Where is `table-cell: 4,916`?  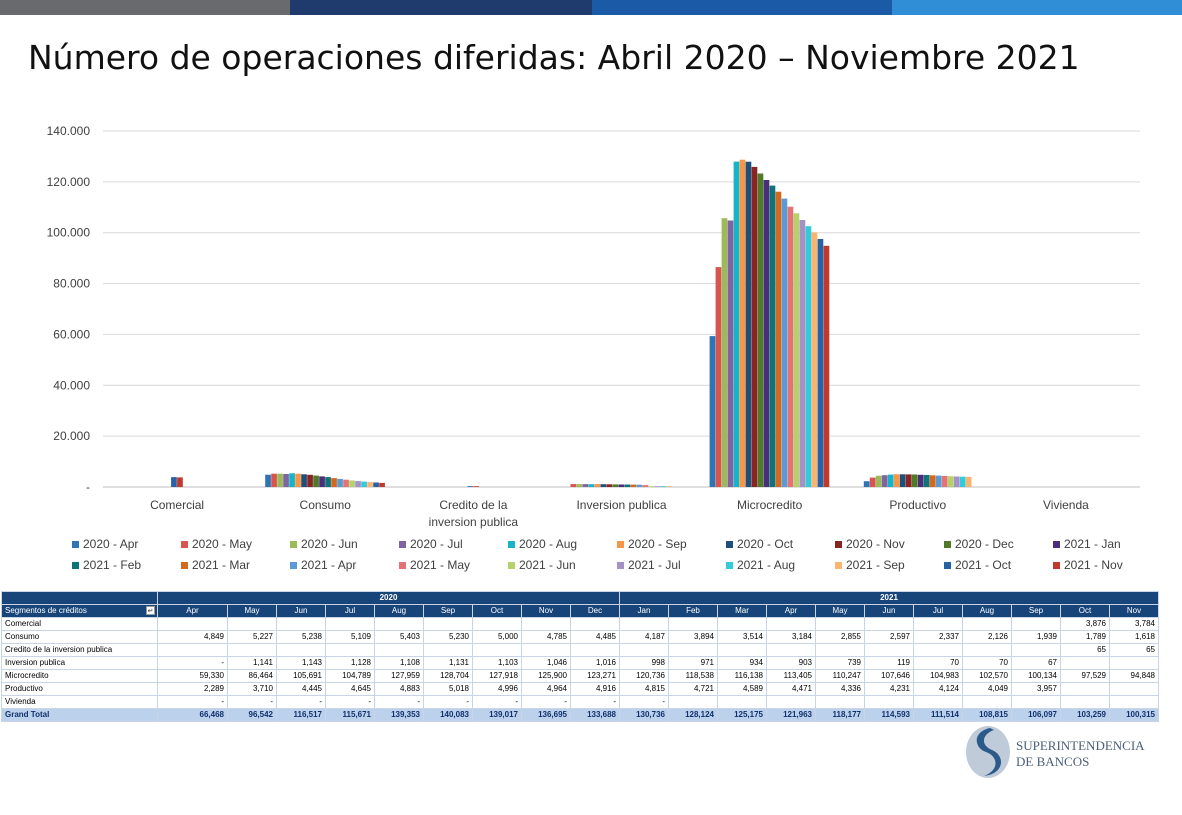
table-cell: 4,916 is located at coordinates (595, 689).